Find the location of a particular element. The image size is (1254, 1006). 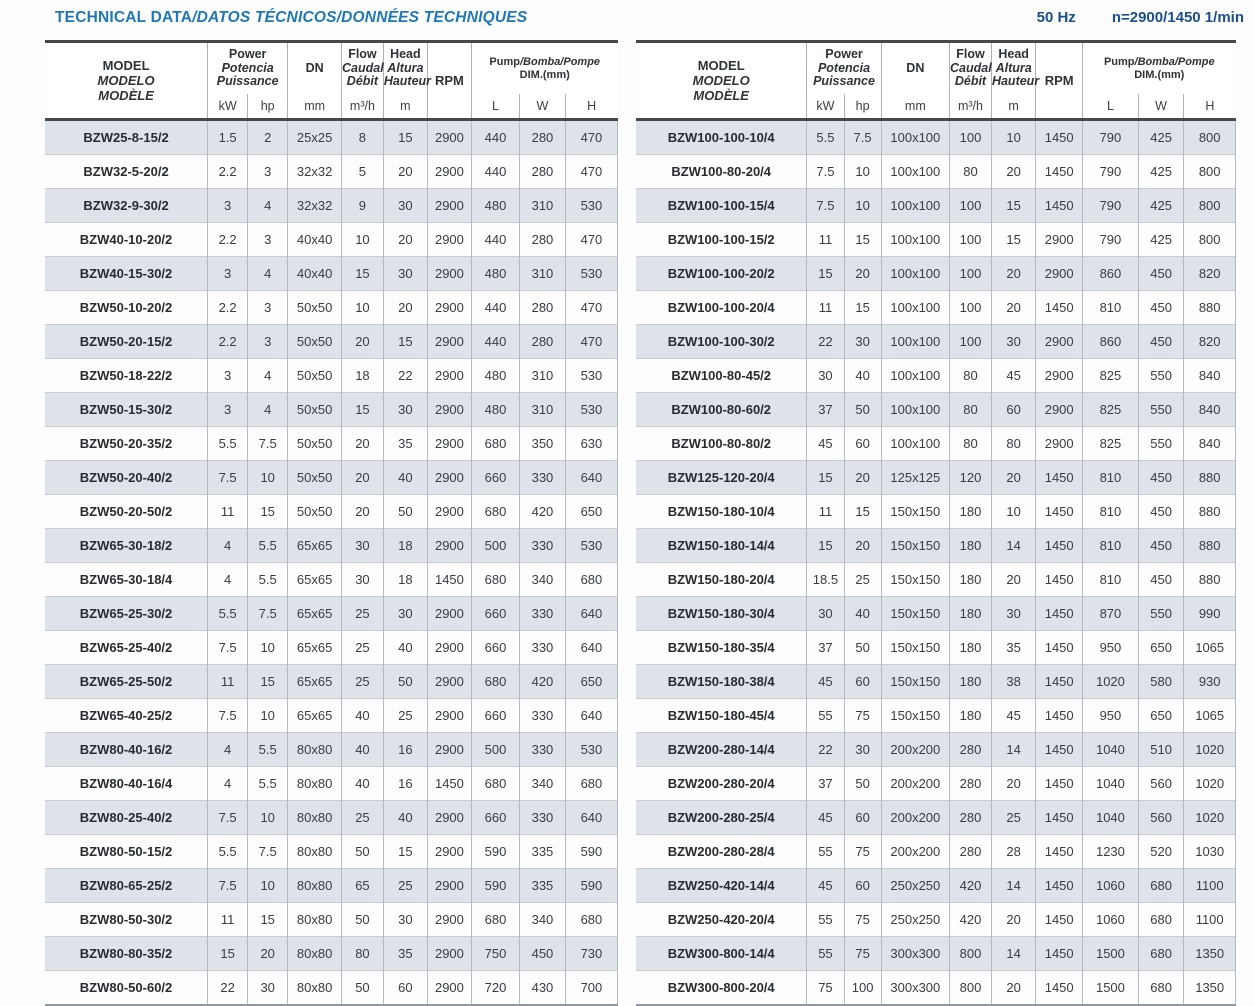

dim-h-cell: 530 is located at coordinates (591, 749).